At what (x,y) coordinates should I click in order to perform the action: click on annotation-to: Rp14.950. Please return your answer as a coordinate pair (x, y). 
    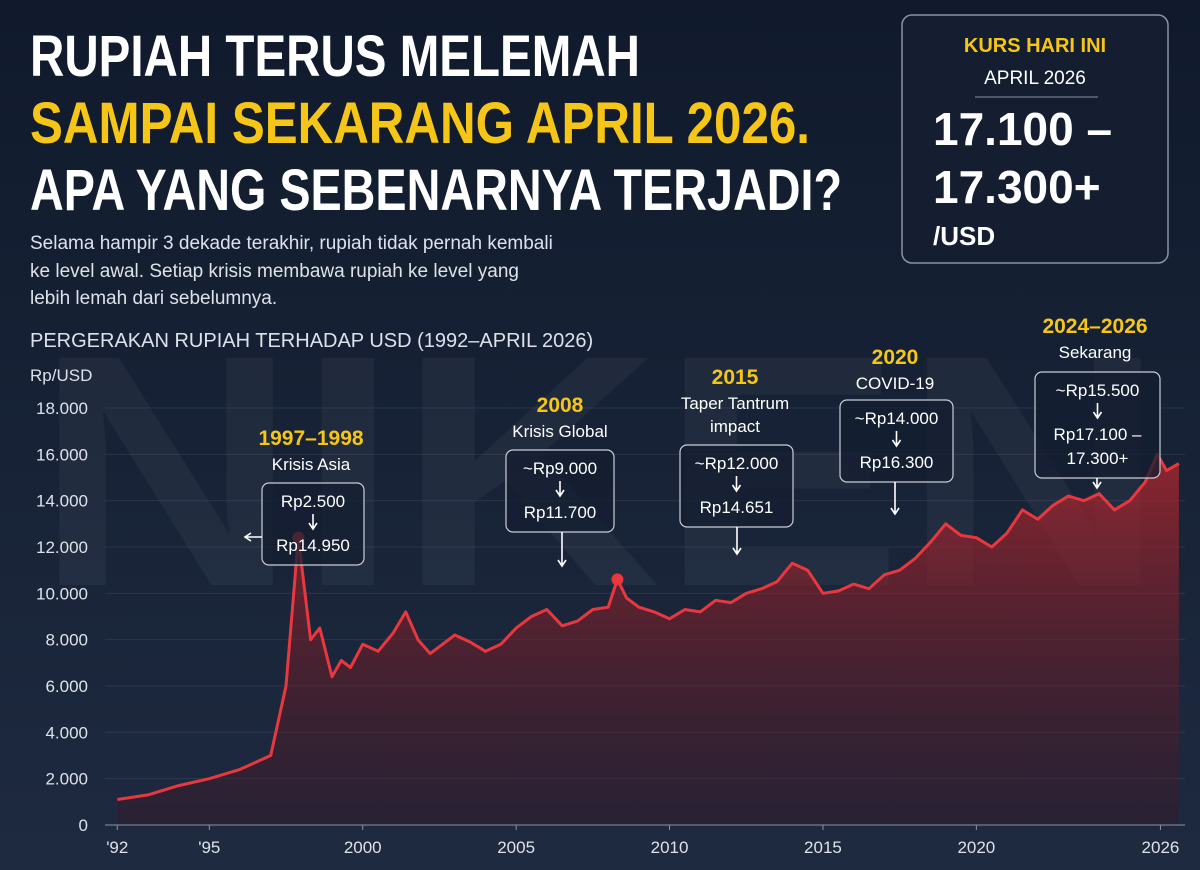
    Looking at the image, I should click on (313, 545).